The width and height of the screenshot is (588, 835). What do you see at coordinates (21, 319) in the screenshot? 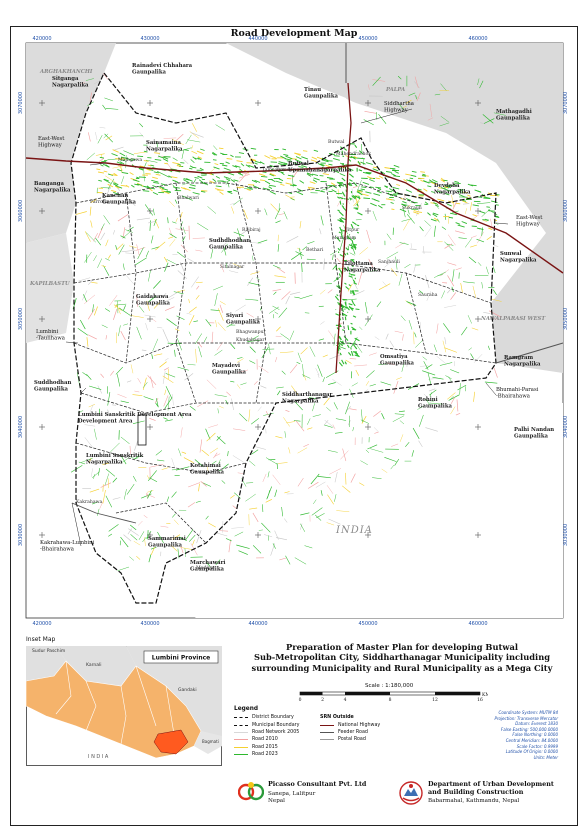
I see `northing-tick-left: 3050000` at bounding box center [21, 319].